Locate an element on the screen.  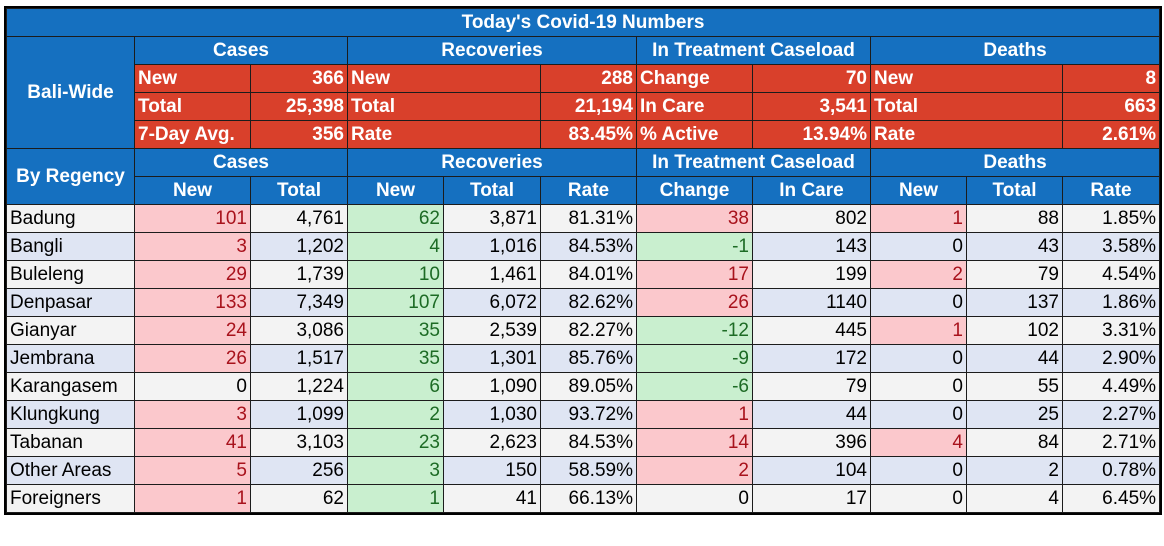
table-row: Tabanan 41 3,103 23 2,623 84.53% 14 396 4 84 2.71% is located at coordinates (583, 442).